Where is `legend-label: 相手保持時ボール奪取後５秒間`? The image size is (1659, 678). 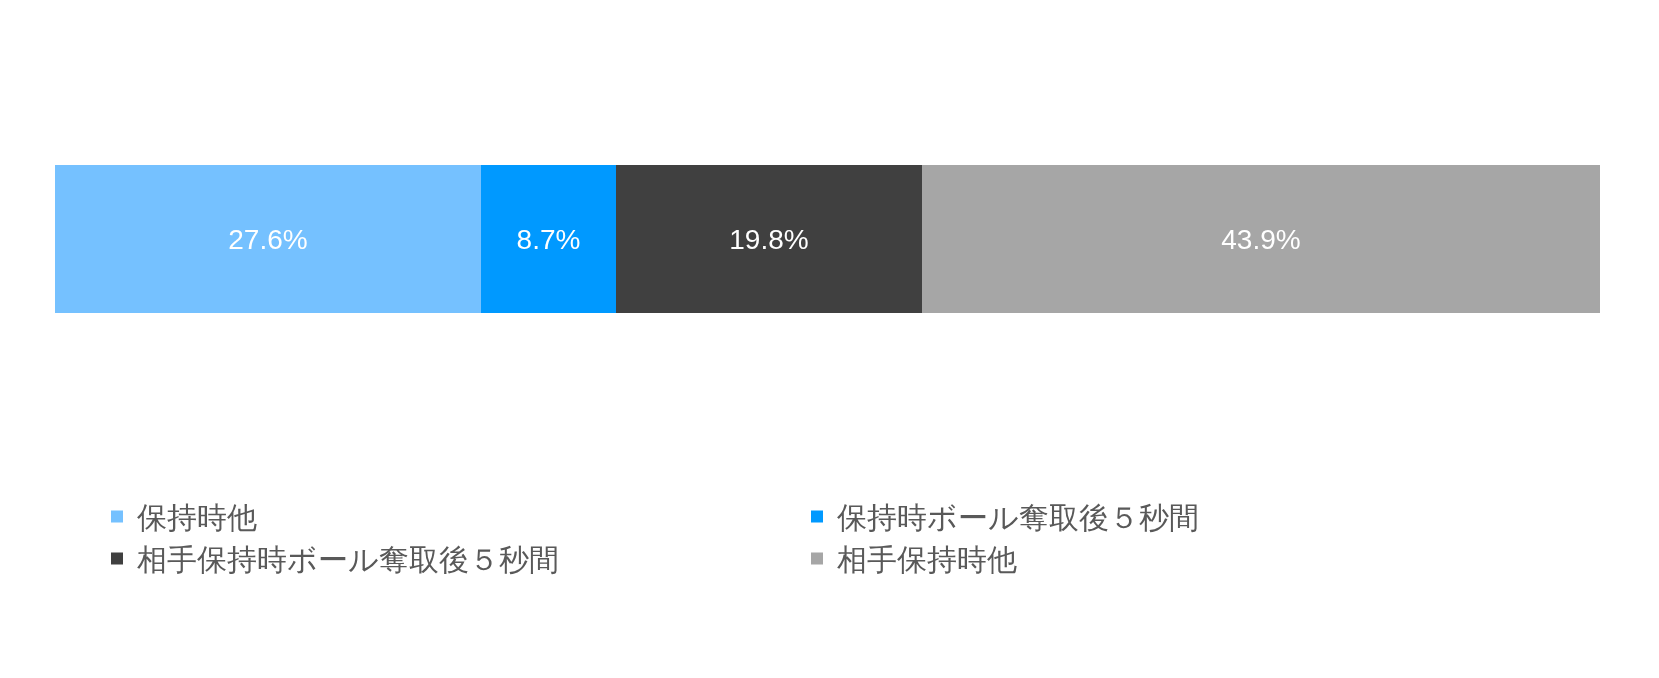 legend-label: 相手保持時ボール奪取後５秒間 is located at coordinates (348, 560).